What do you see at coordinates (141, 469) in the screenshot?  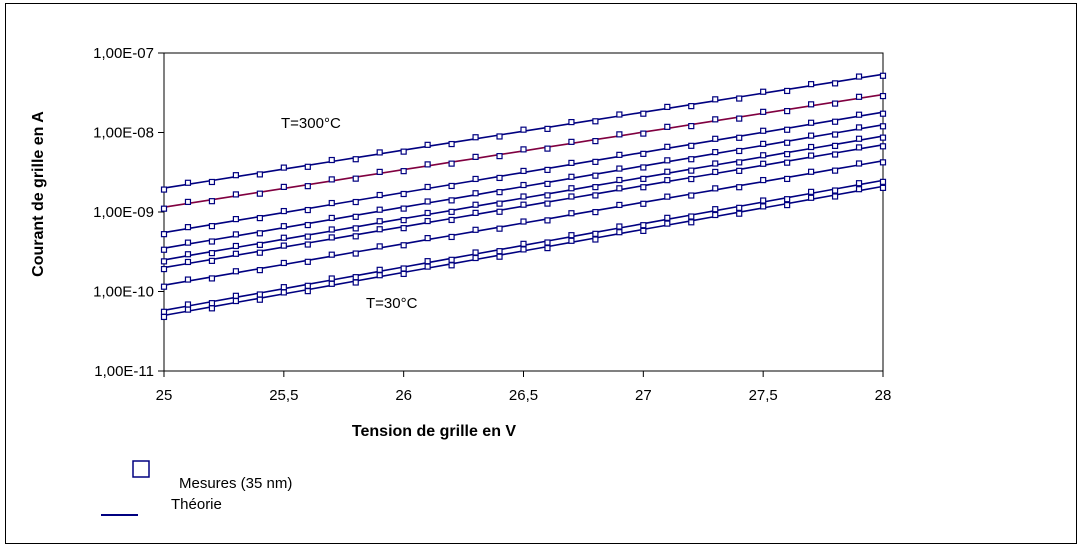 I see `legend-square-icon` at bounding box center [141, 469].